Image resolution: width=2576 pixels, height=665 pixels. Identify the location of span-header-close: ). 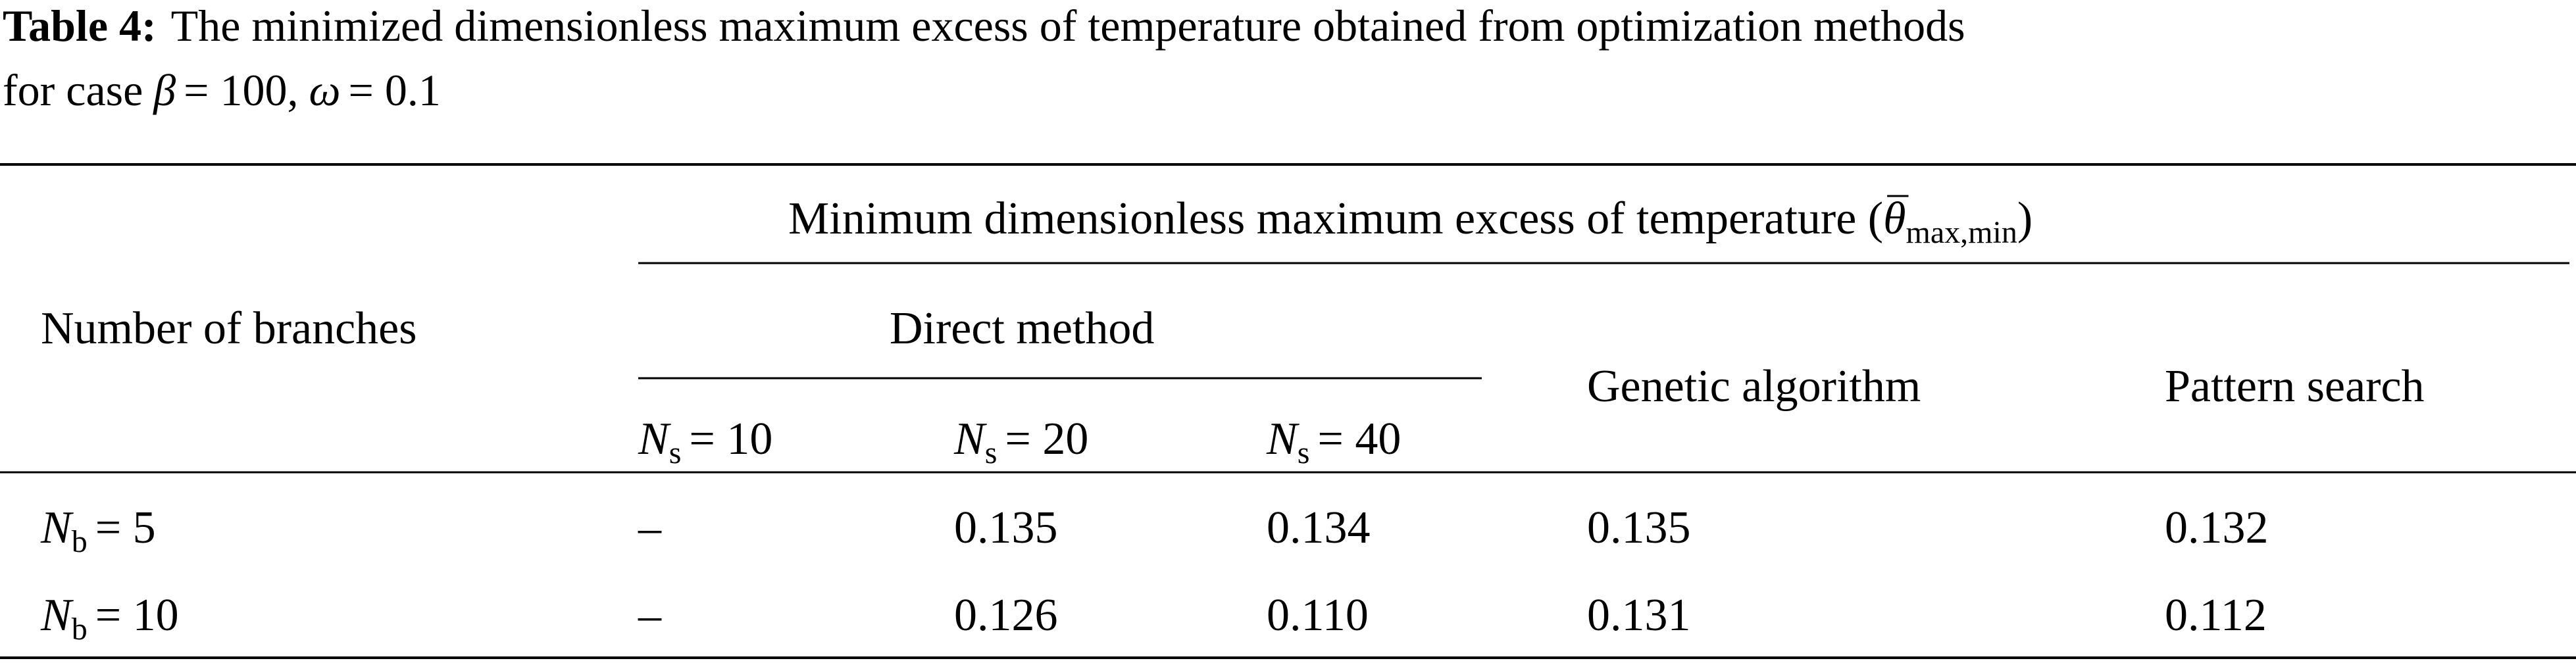
(2025, 218).